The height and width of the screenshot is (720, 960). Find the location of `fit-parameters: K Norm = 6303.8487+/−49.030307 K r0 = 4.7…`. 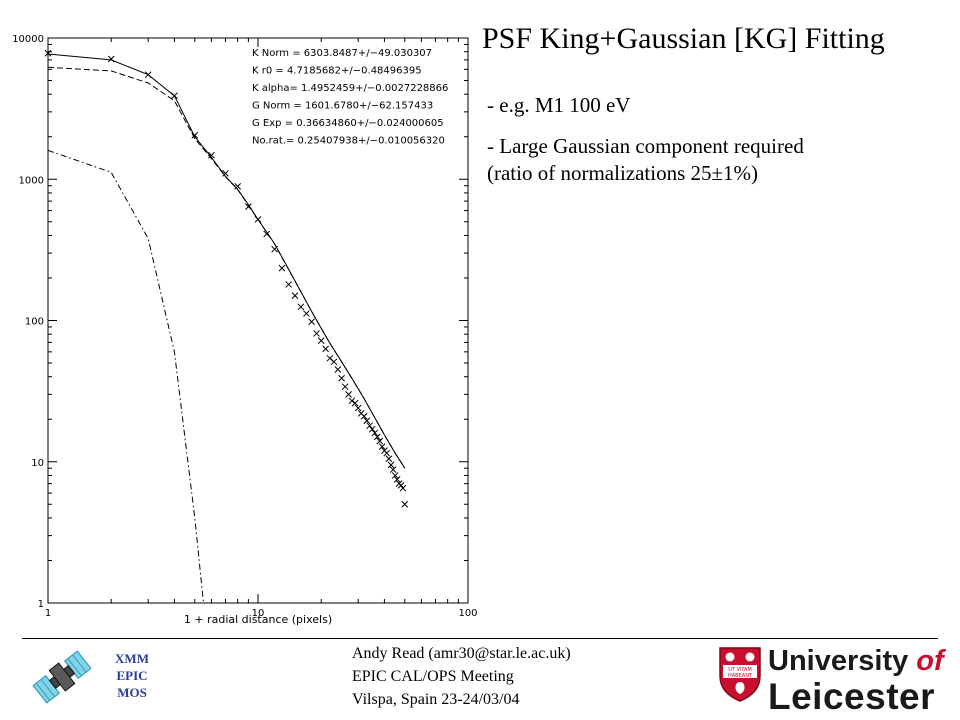

fit-parameters: K Norm = 6303.8487+/−49.030307 K r0 = 4.7… is located at coordinates (350, 97).